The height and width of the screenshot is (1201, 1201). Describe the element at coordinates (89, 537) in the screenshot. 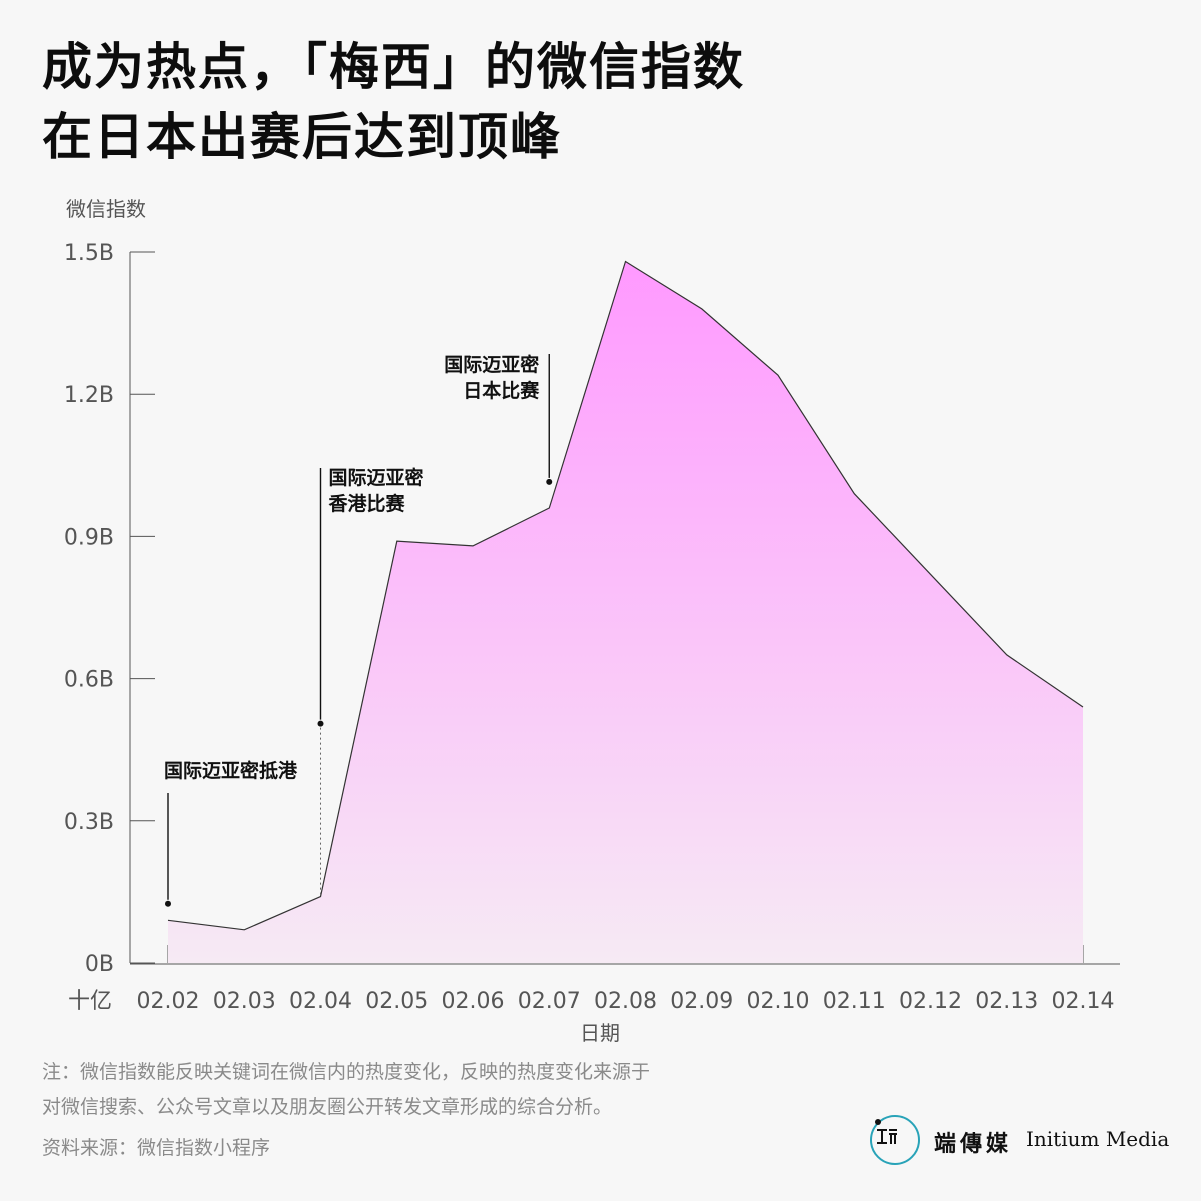

I see `y-tick-label: 0.9B` at that location.